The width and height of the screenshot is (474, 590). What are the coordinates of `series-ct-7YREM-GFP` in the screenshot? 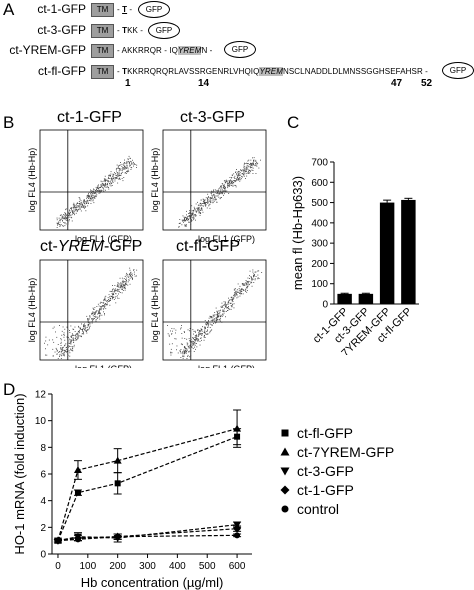 It's located at (147, 476).